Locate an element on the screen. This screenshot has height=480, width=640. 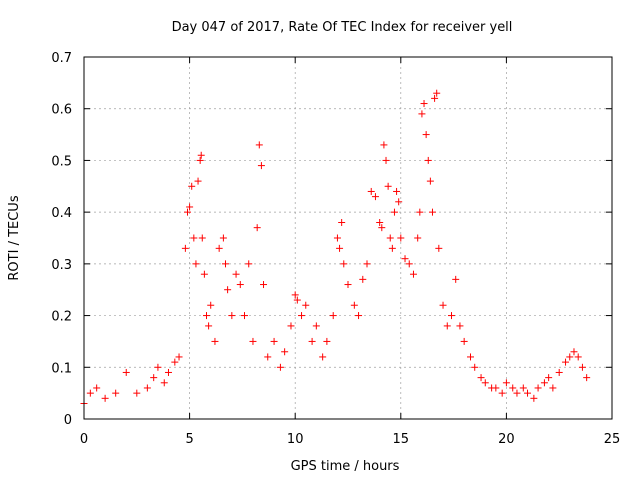
x-axis-label: GPS time / hours is located at coordinates (345, 466).